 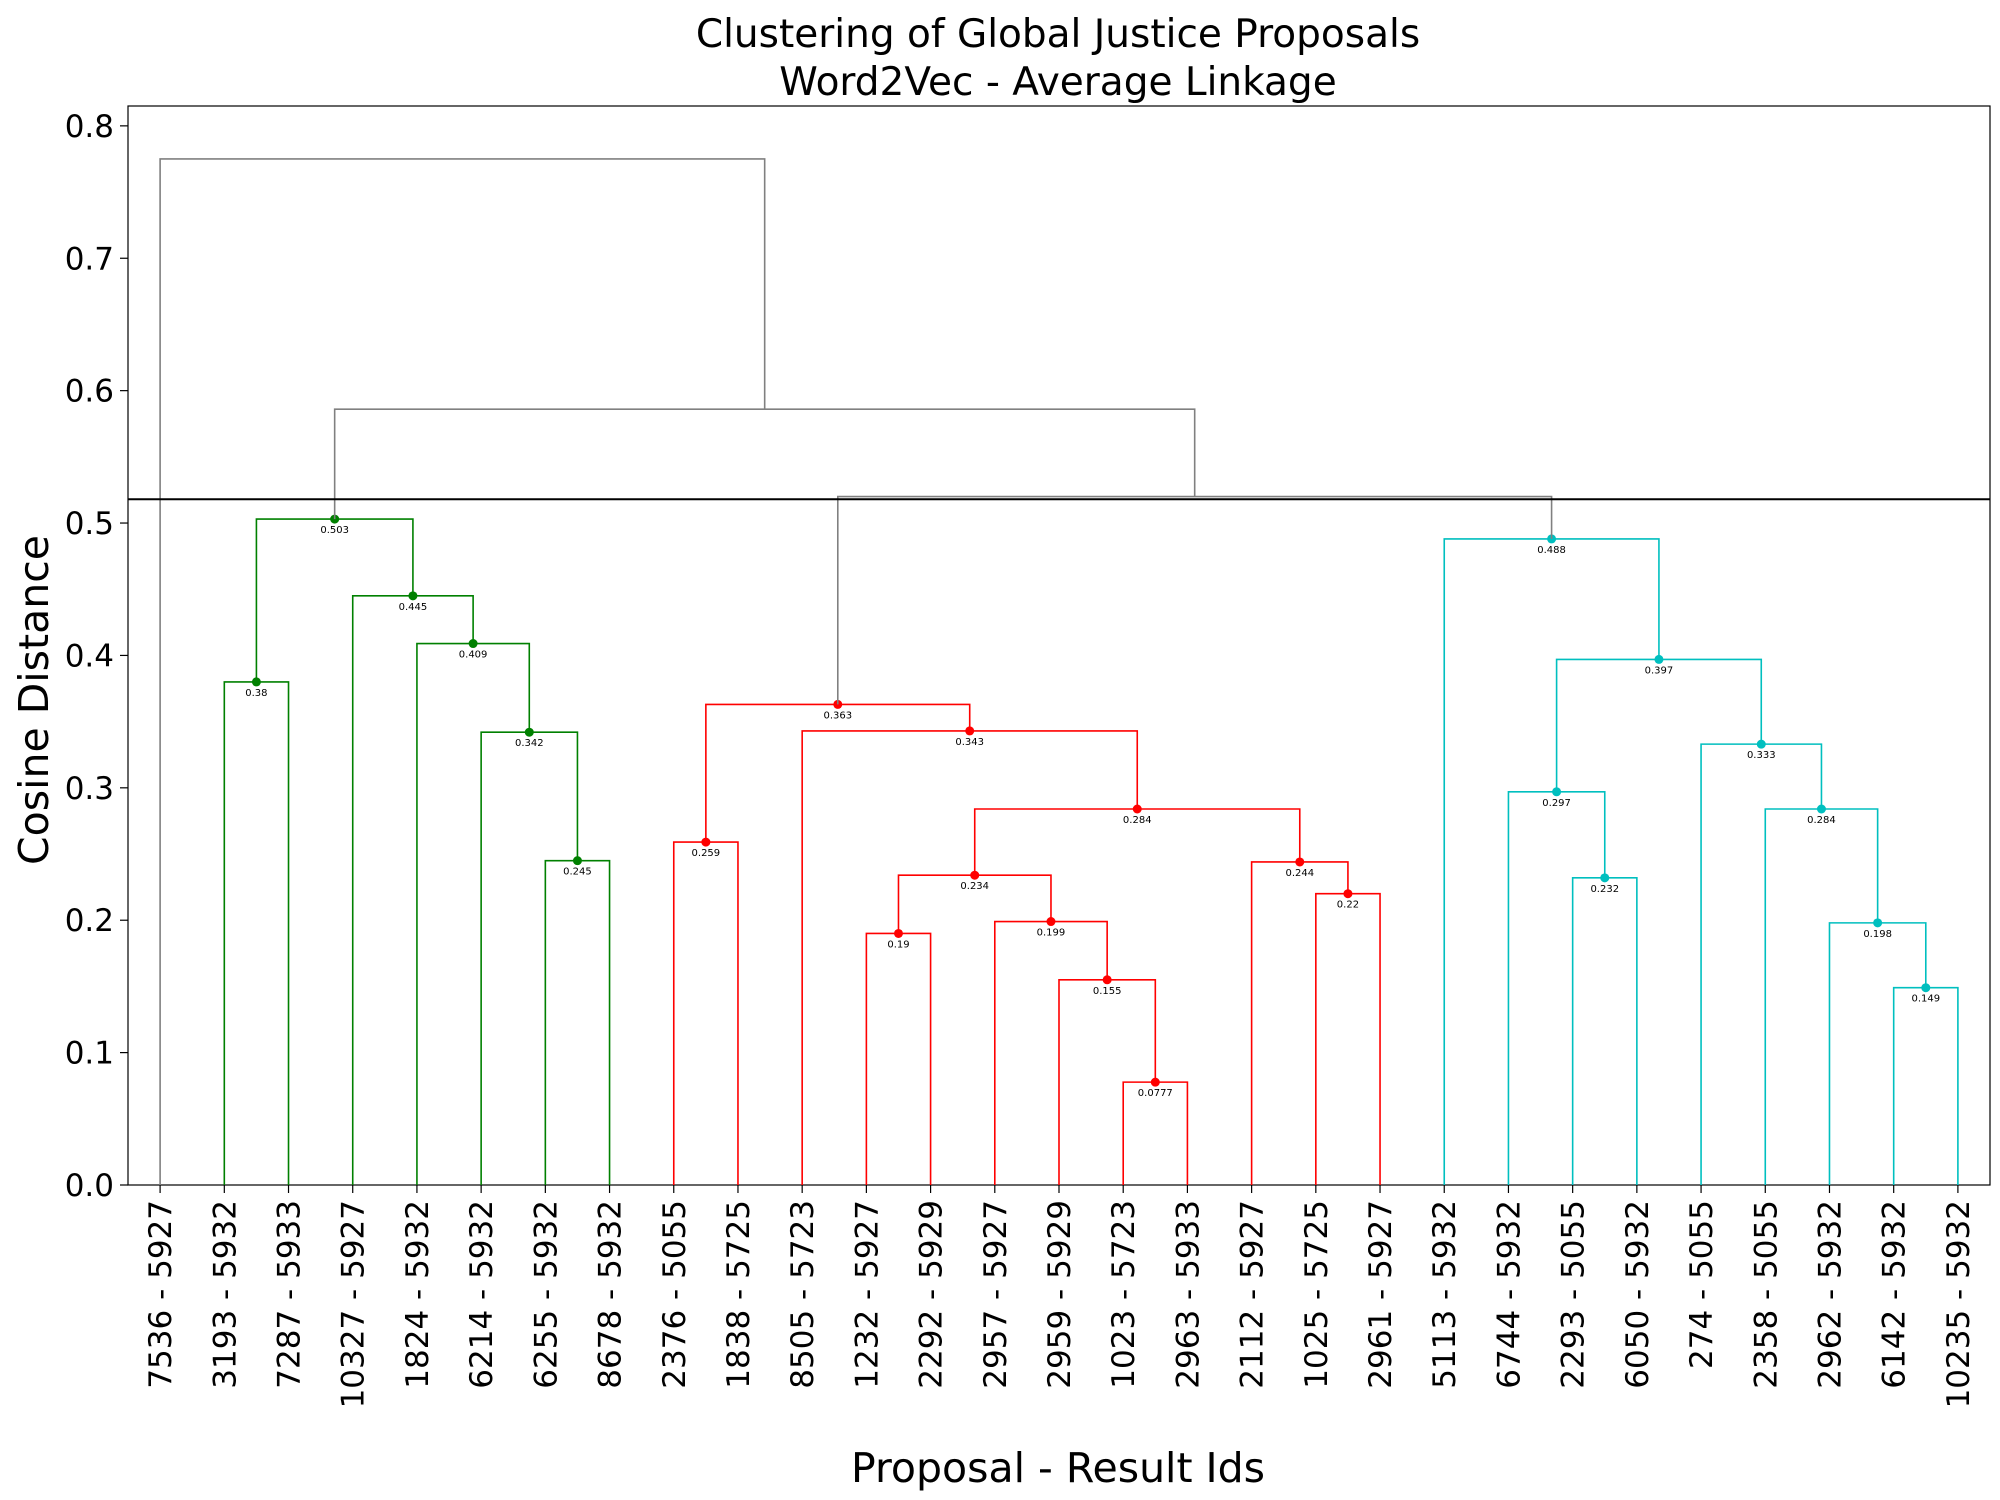 I want to click on leaf-label: 2292 - 5929, so click(x=932, y=1294).